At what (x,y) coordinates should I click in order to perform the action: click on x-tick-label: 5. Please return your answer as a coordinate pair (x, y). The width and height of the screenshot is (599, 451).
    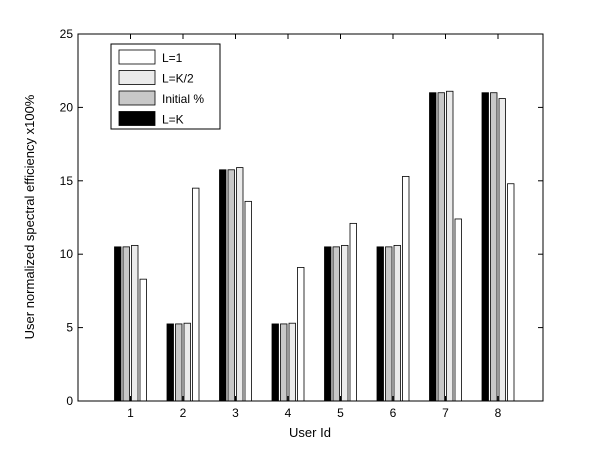
    Looking at the image, I should click on (340, 413).